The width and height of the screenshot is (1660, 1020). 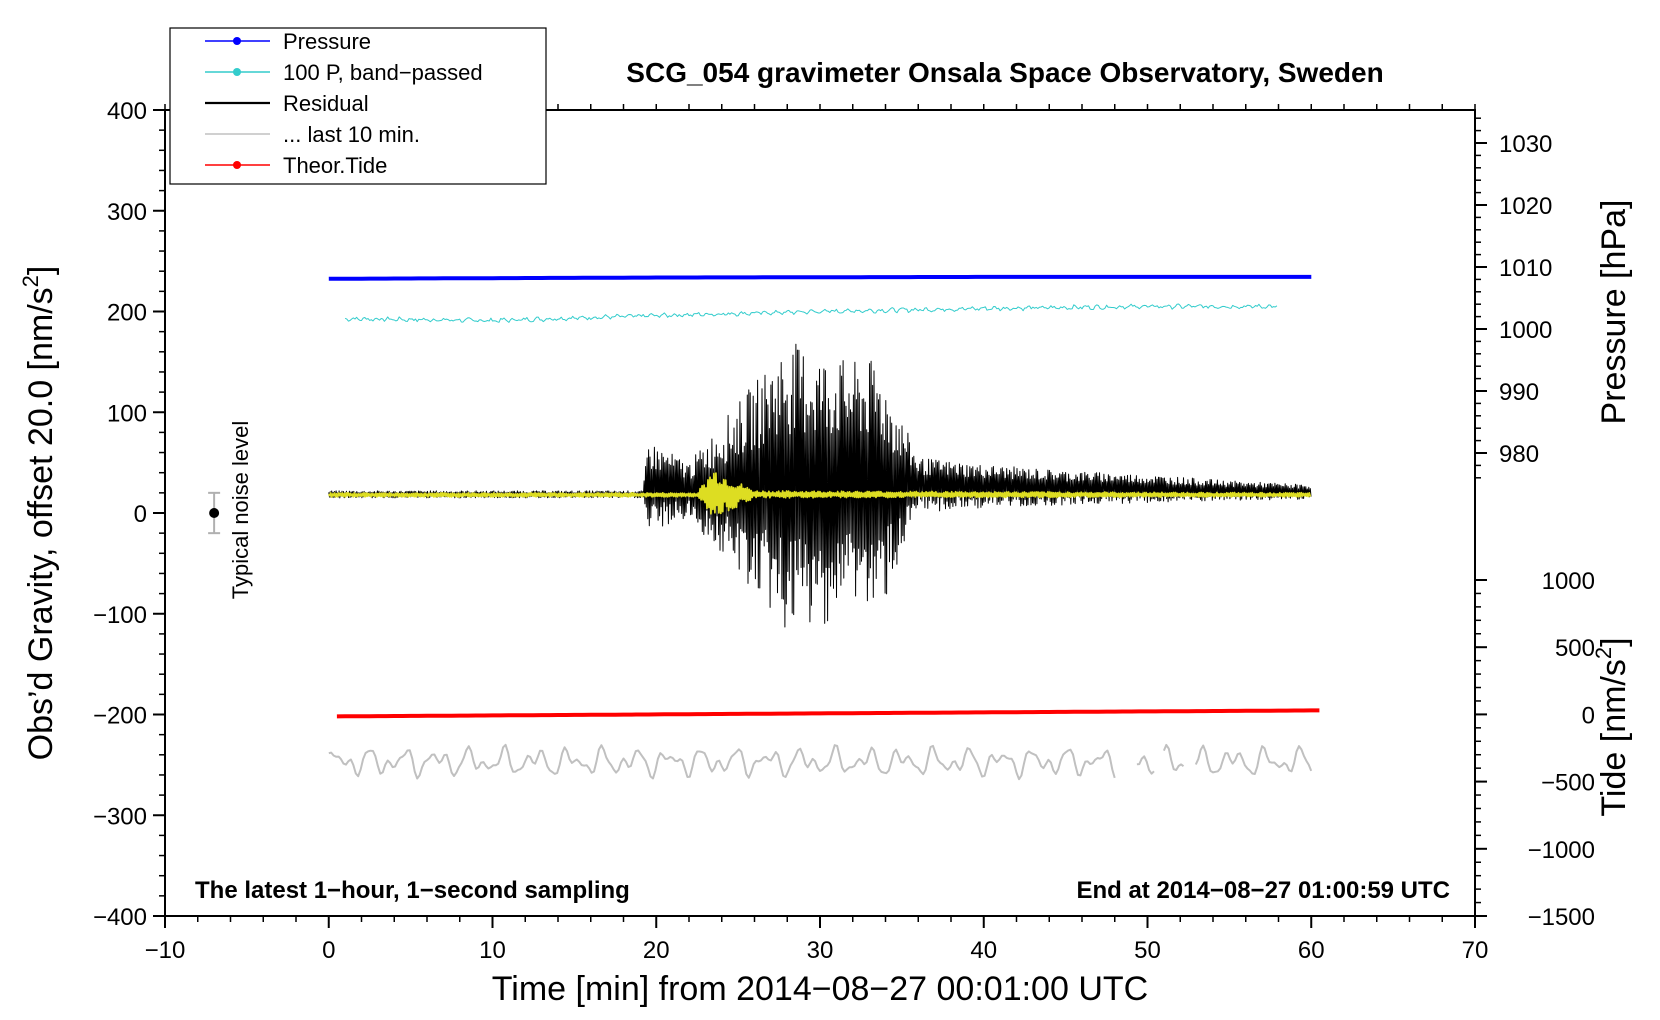 What do you see at coordinates (492, 950) in the screenshot?
I see `x-tick-label: 10` at bounding box center [492, 950].